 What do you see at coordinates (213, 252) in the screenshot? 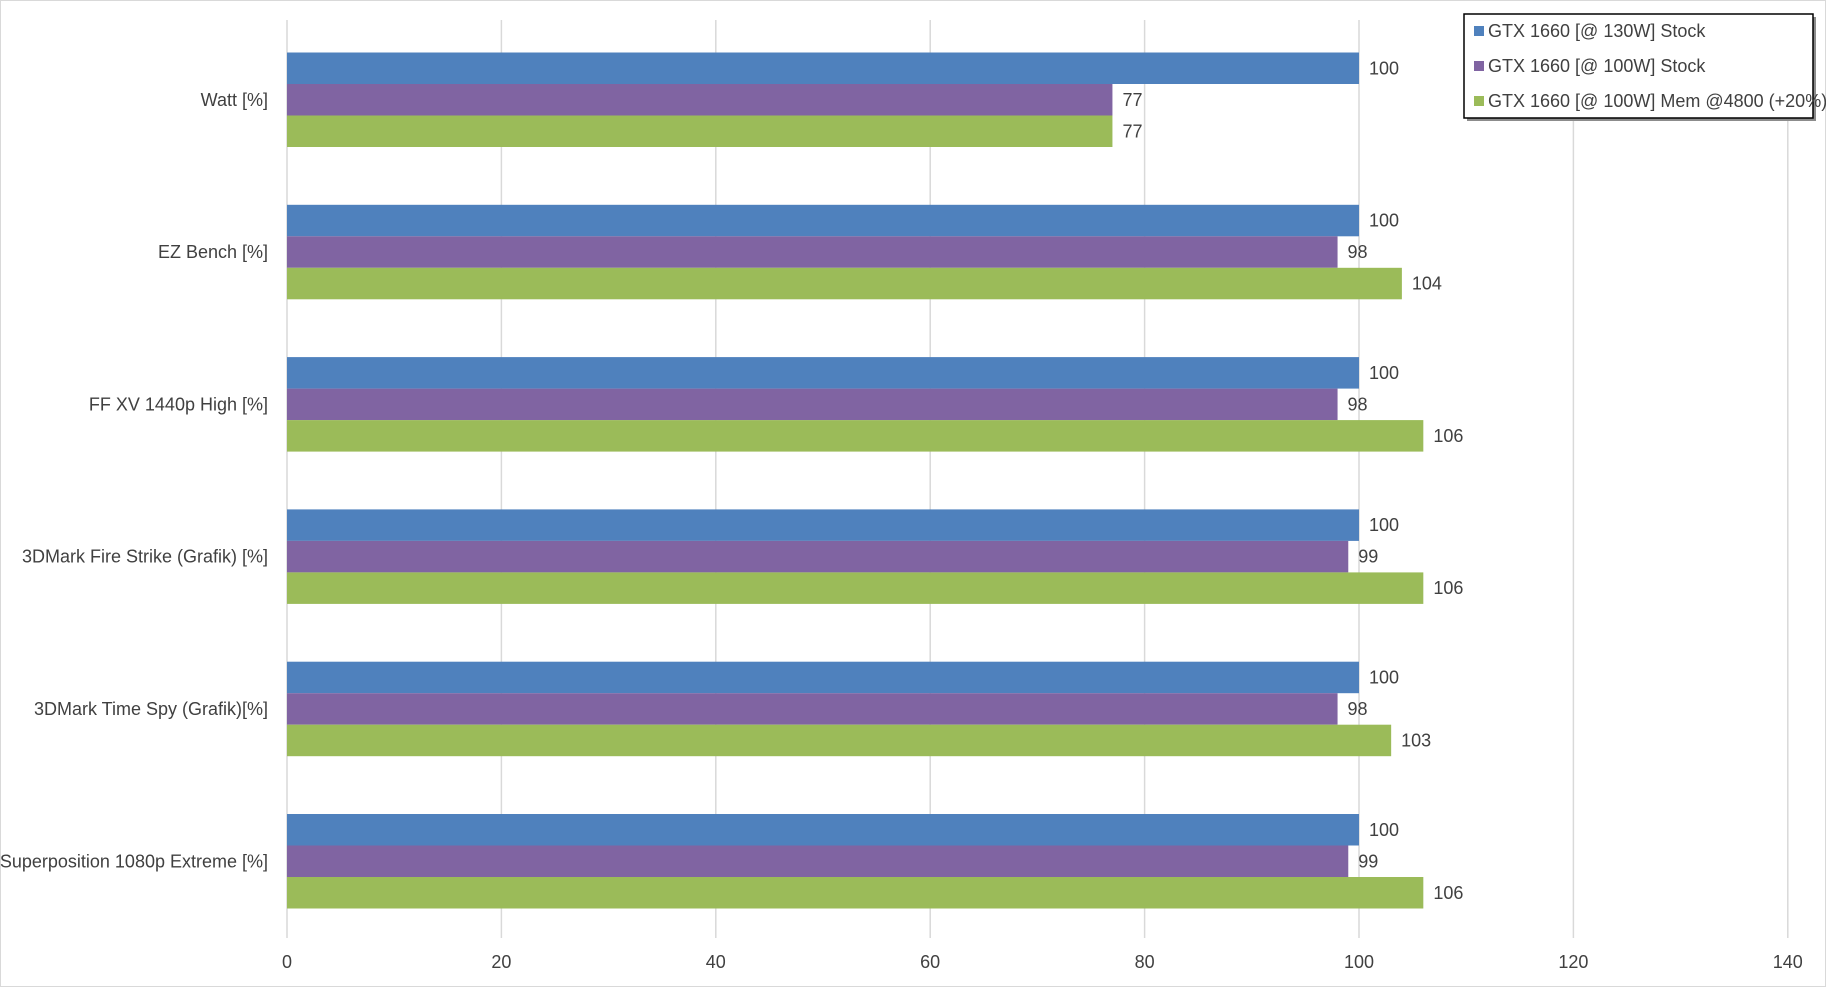
I see `category-label: EZ Bench [%]` at bounding box center [213, 252].